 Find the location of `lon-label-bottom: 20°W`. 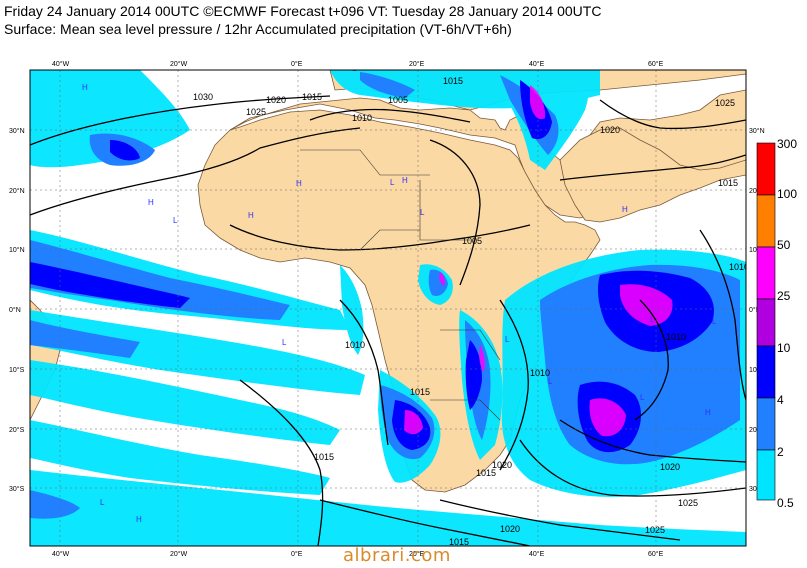

lon-label-bottom: 20°W is located at coordinates (179, 554).